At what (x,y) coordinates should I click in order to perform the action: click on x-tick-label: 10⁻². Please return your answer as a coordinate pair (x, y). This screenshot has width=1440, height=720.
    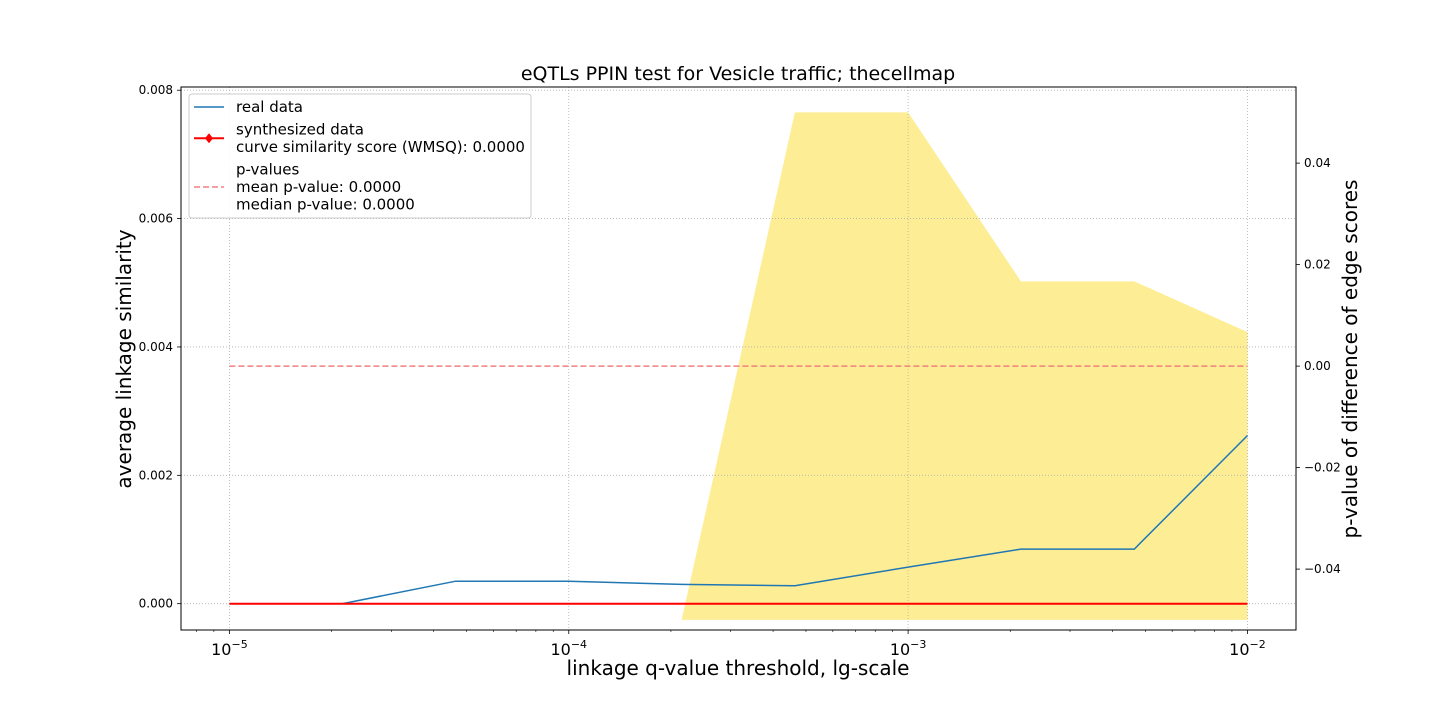
    Looking at the image, I should click on (1247, 648).